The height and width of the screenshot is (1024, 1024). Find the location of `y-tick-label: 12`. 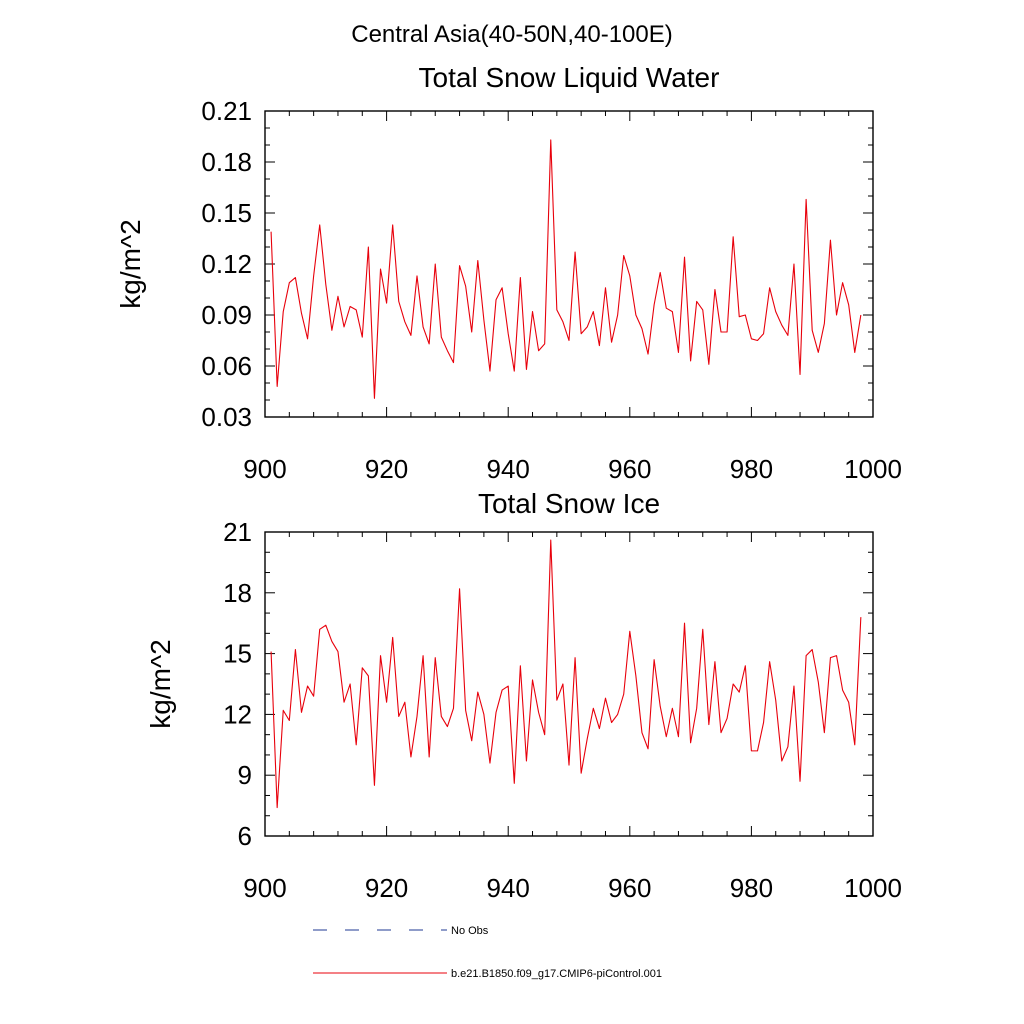

y-tick-label: 12 is located at coordinates (237, 714).